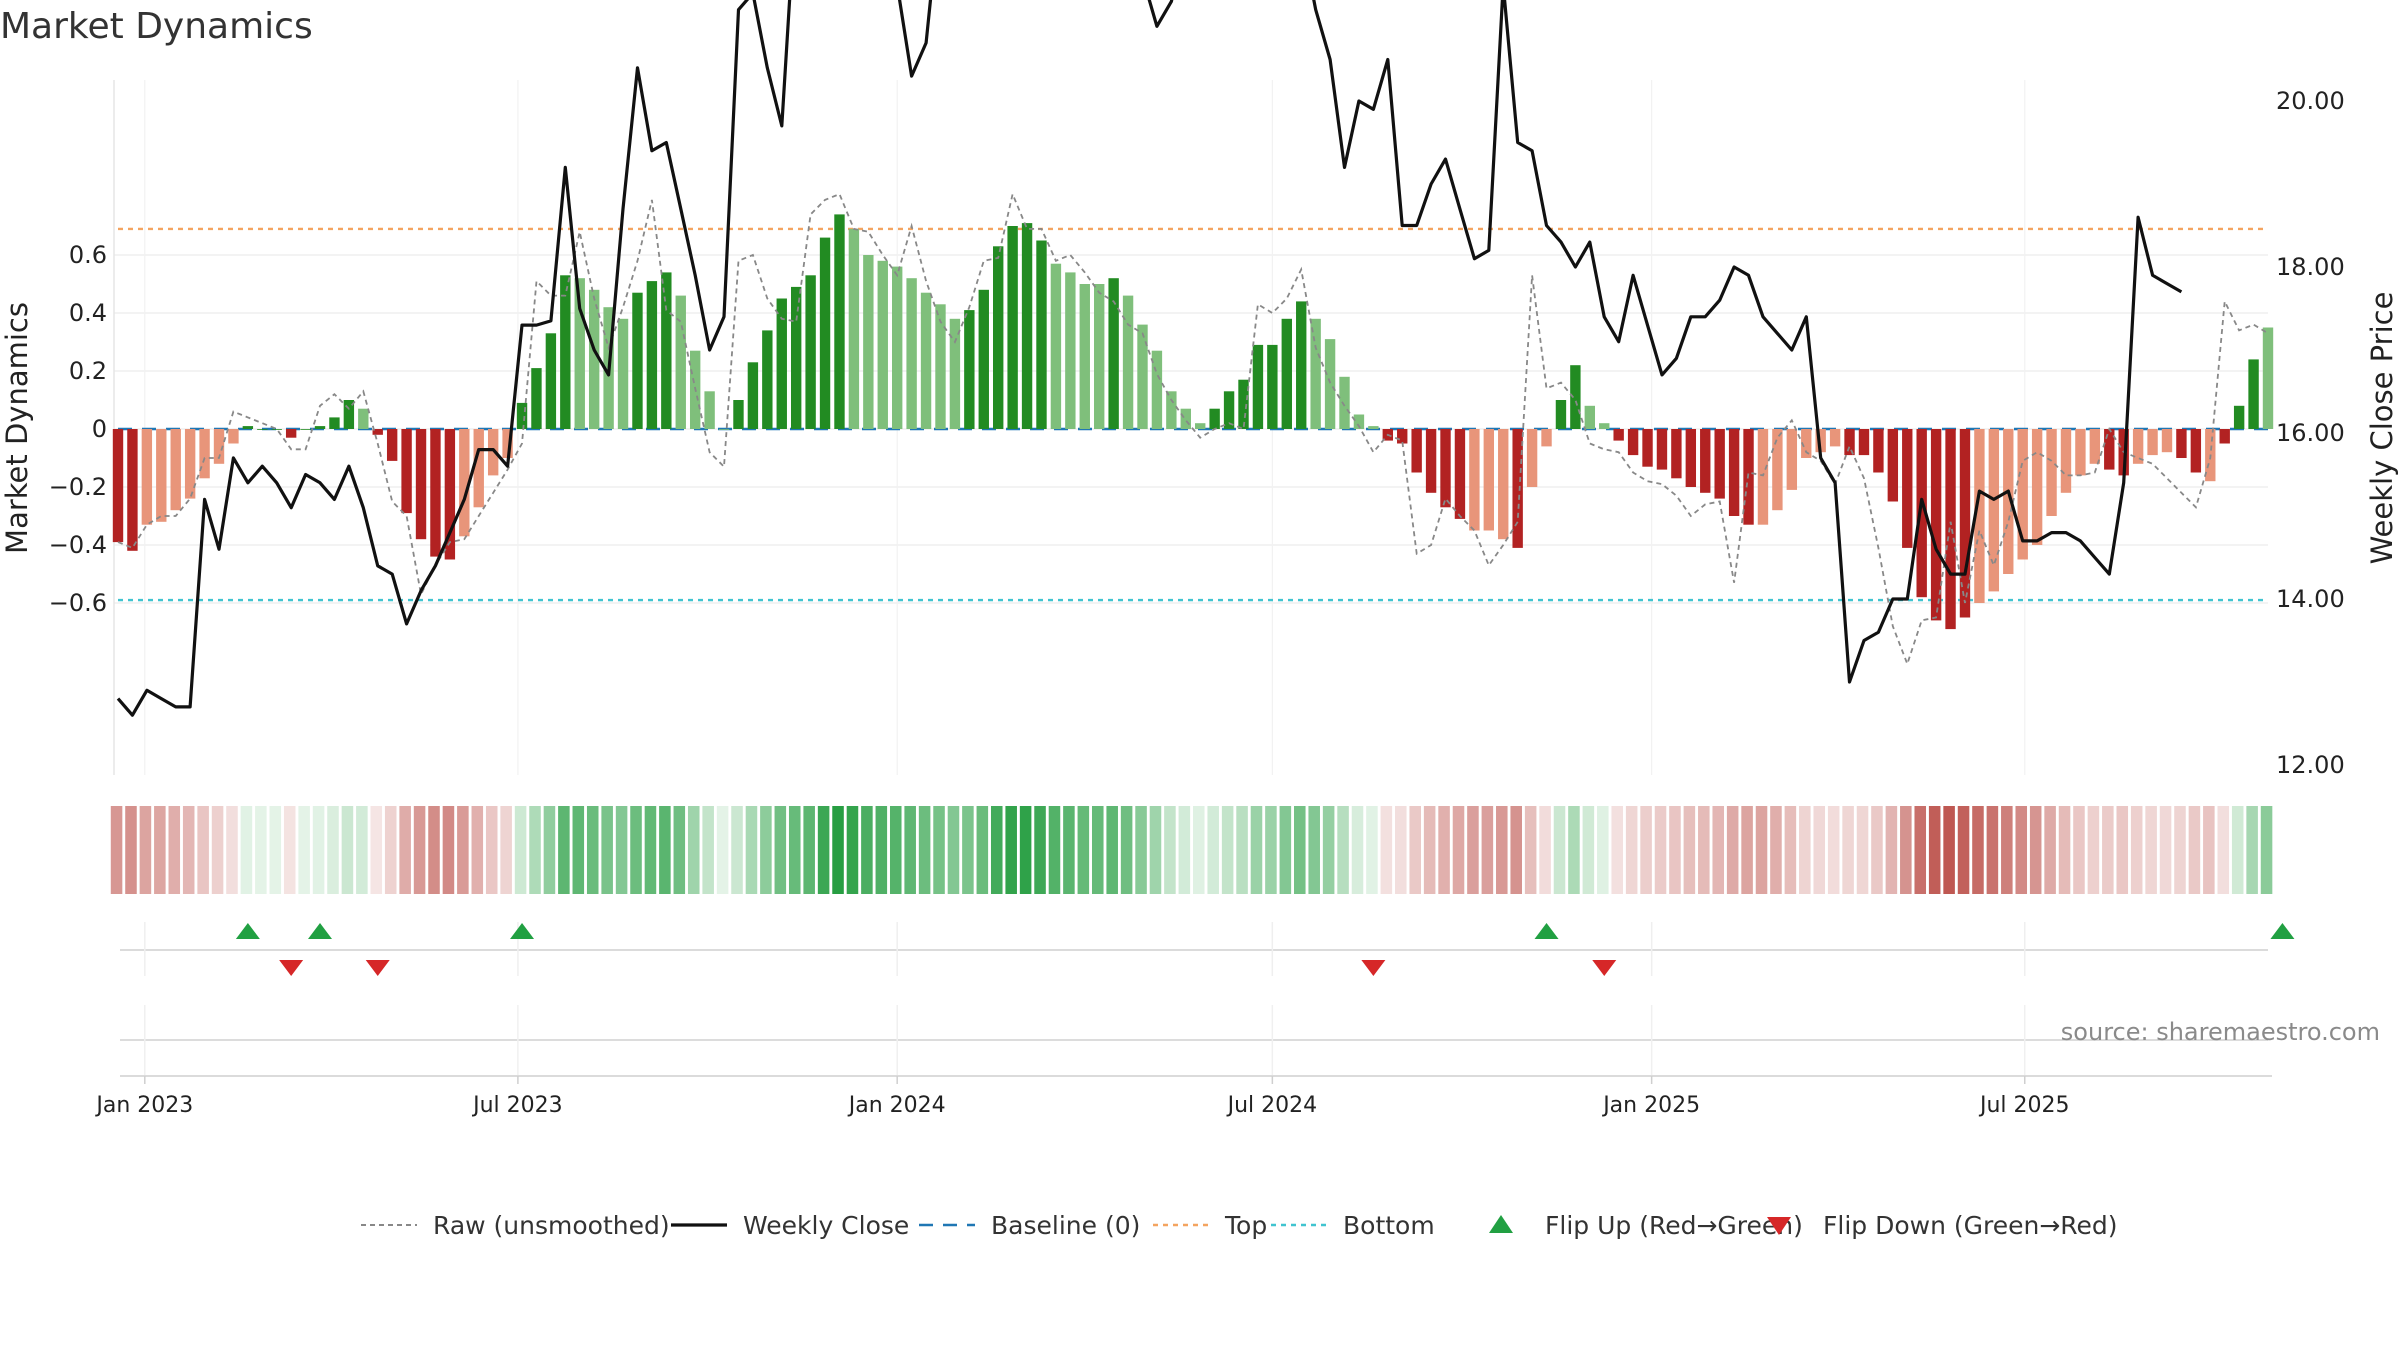 This screenshot has height=1350, width=2400. What do you see at coordinates (88, 255) in the screenshot?
I see `left-tick-label: 0.6` at bounding box center [88, 255].